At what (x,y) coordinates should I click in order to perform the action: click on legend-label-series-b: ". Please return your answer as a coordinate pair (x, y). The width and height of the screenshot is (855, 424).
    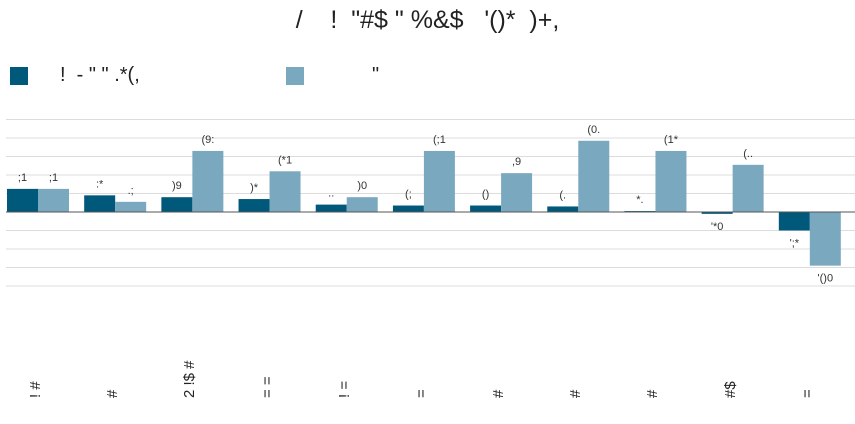
    Looking at the image, I should click on (376, 75).